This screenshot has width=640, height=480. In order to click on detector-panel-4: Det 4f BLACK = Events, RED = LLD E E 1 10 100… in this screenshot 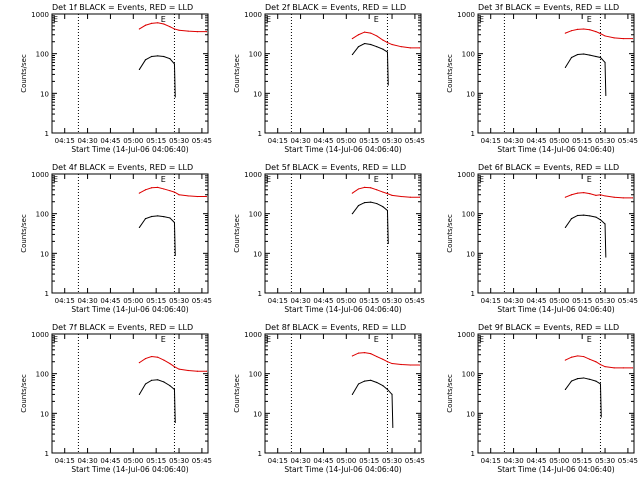, I will do `click(116, 238)`.